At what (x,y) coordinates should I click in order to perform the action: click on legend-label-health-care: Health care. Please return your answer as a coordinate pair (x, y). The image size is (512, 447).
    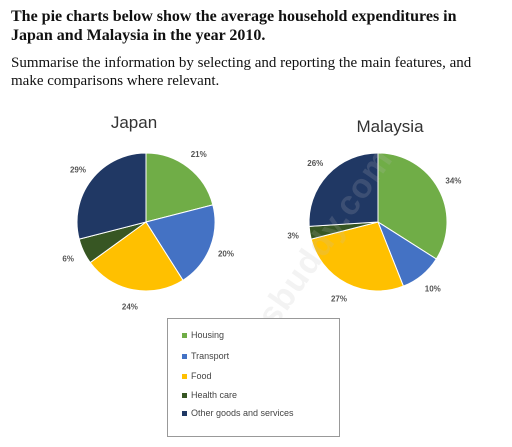
    Looking at the image, I should click on (214, 395).